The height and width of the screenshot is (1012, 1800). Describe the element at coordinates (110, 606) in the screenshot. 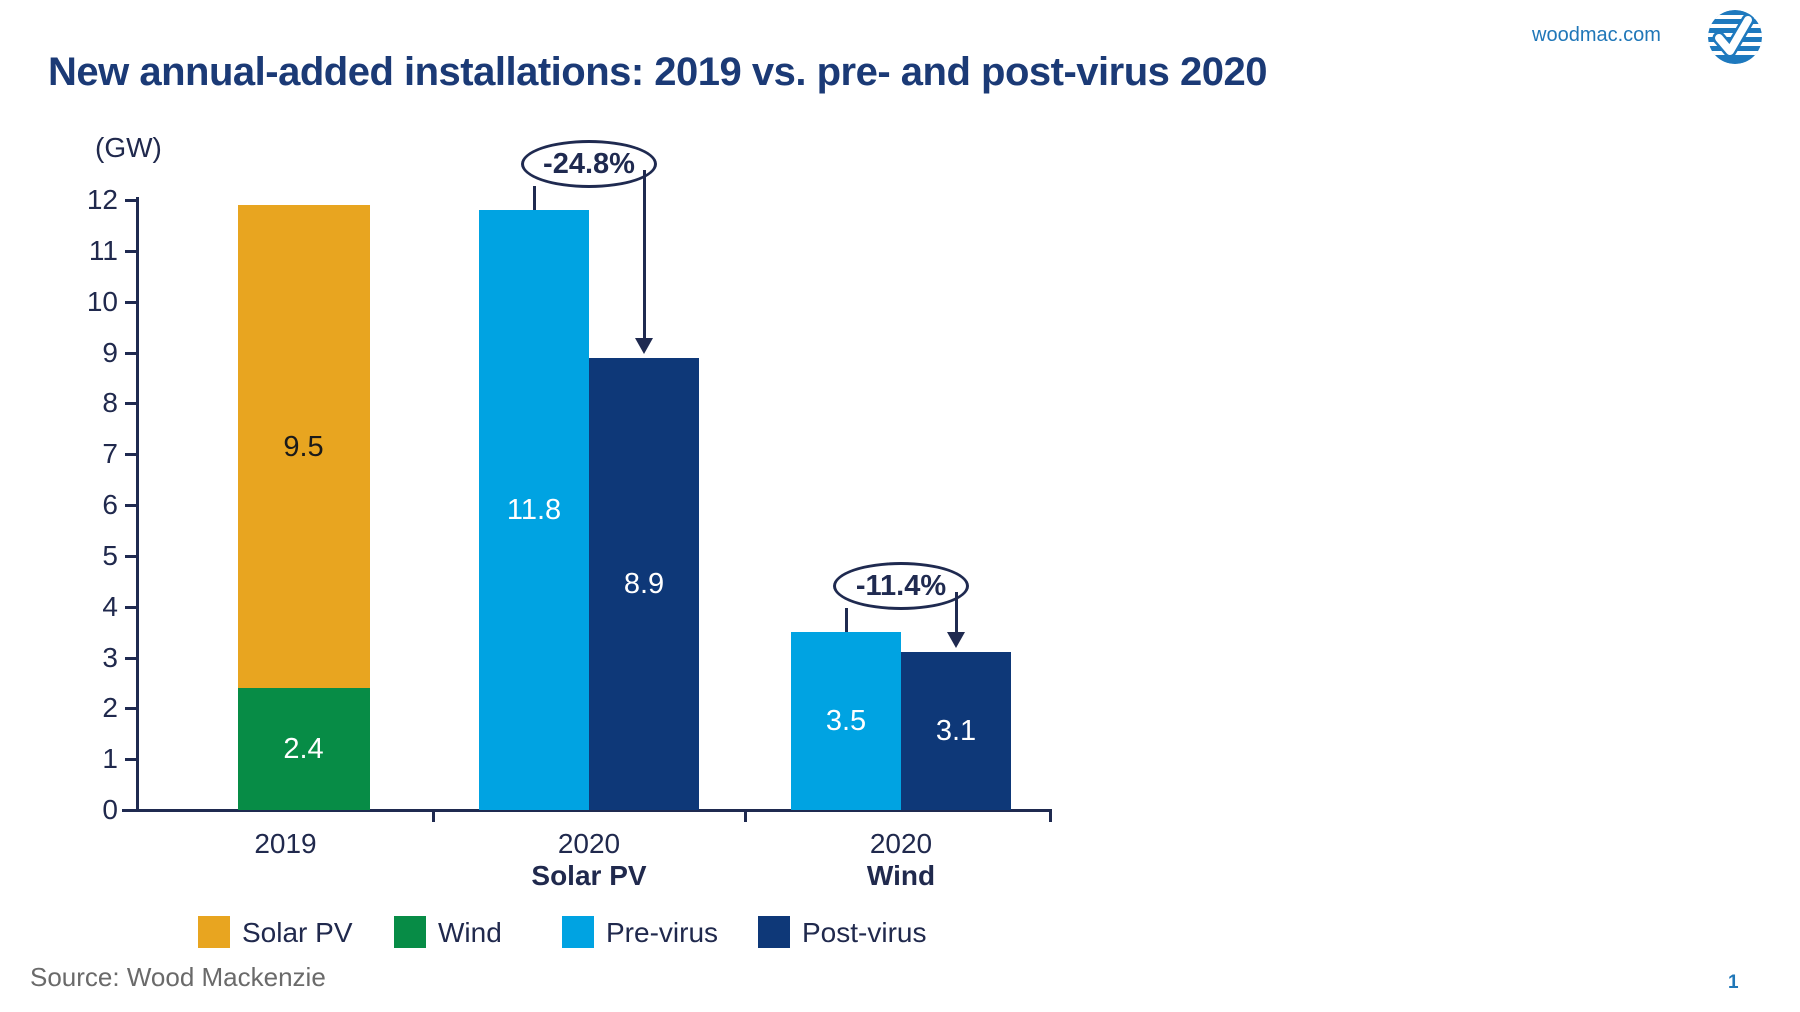

I see `y-tick-label: 4` at that location.